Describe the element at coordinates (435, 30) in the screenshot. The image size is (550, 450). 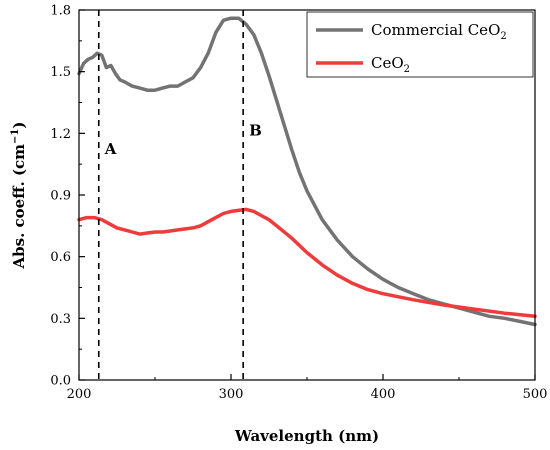
I see `legend-label-commercial-ceo2-main: Commercial CeO` at that location.